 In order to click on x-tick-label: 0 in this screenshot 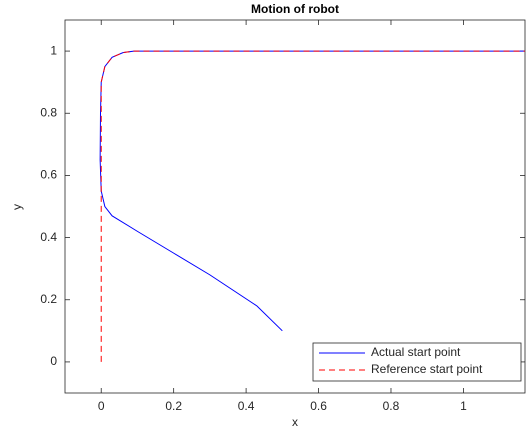, I will do `click(101, 406)`.